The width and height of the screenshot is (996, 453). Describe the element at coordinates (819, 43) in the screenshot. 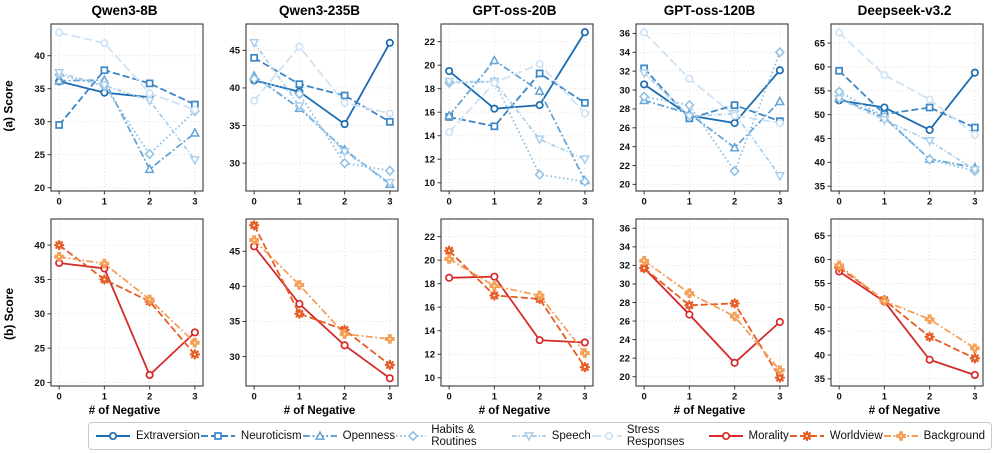

I see `svg-text: 65` at that location.